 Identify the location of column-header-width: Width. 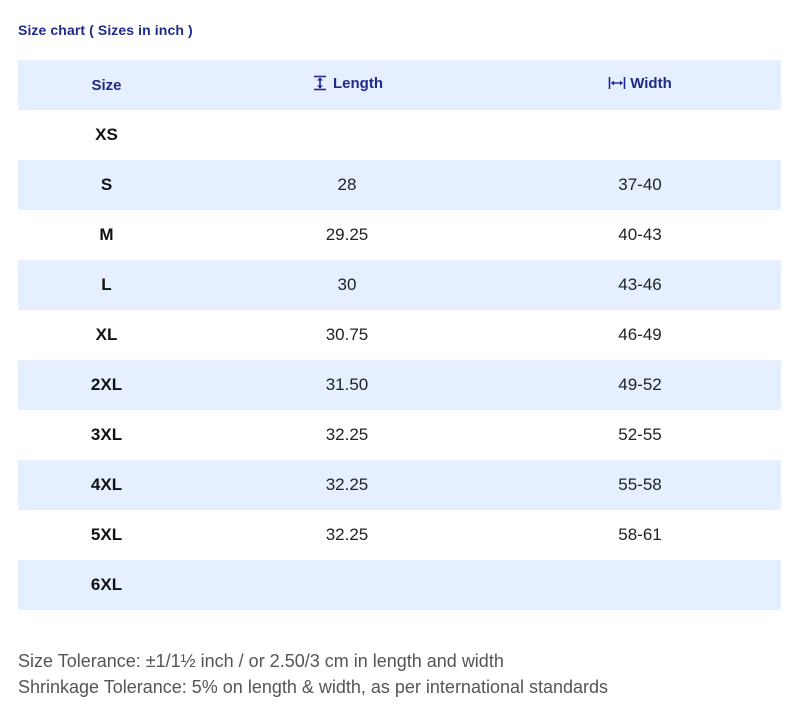
(640, 85).